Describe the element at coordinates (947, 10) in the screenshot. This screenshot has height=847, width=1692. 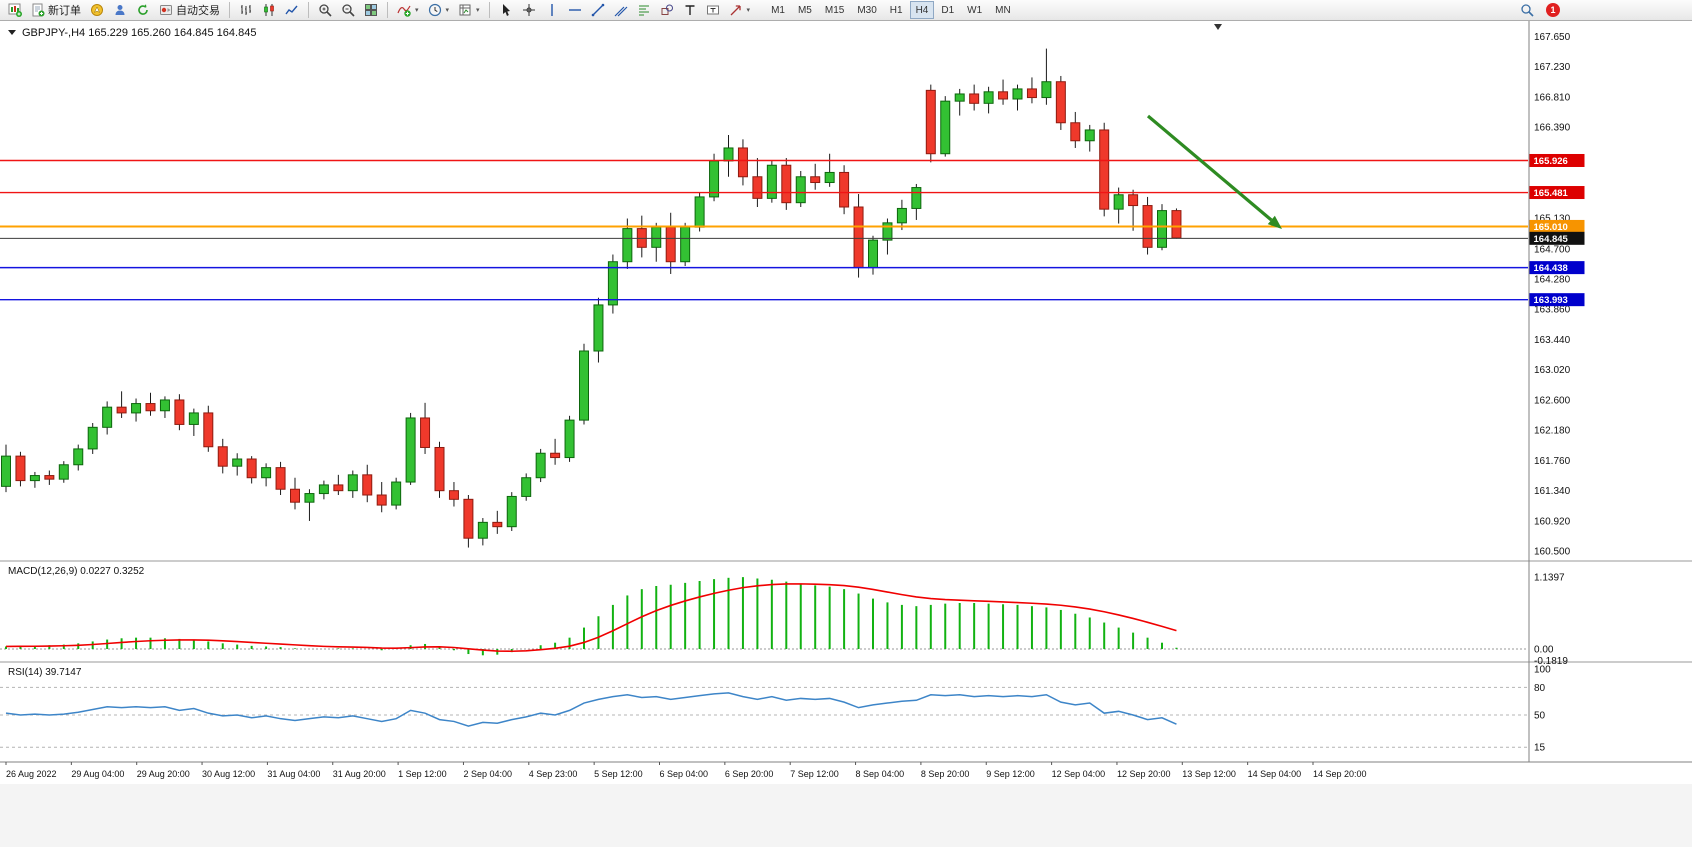
I see `timeframe-button-D1: D1` at that location.